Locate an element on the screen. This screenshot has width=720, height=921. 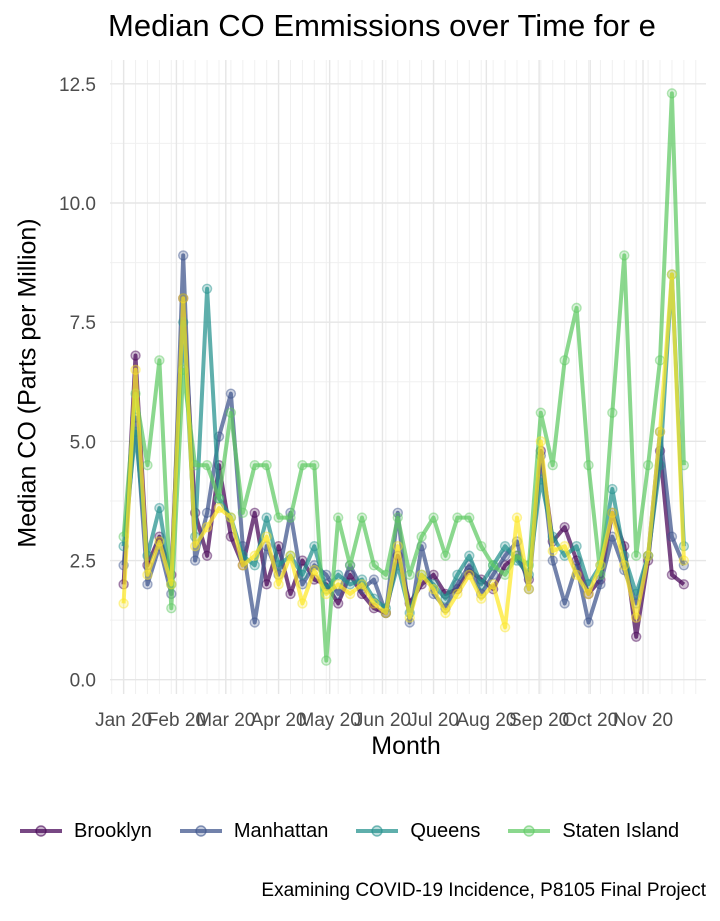
x-tick-label: Mar 20 is located at coordinates (225, 720).